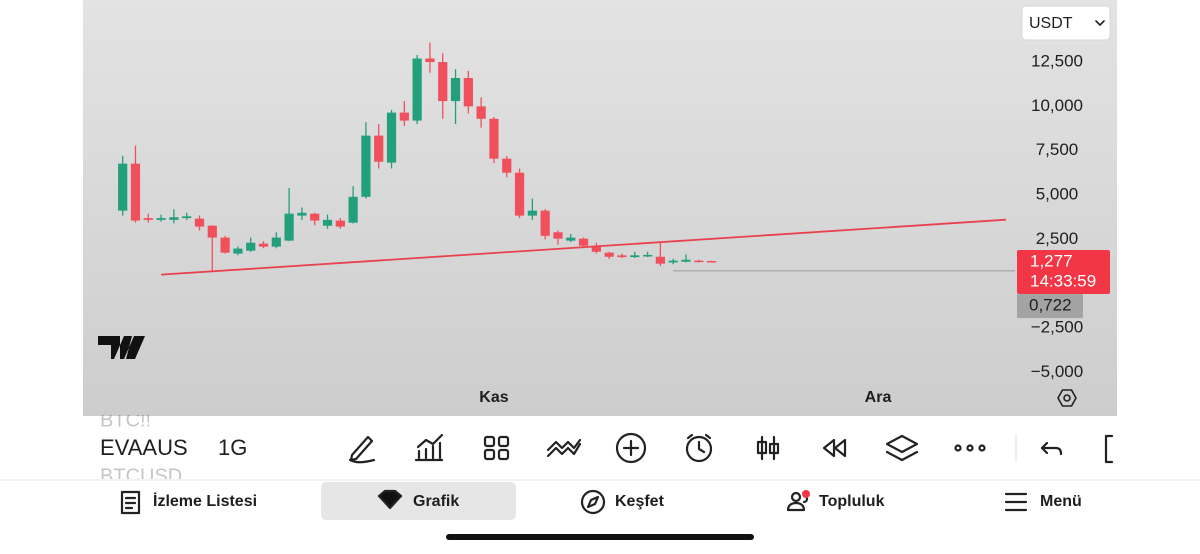 This screenshot has height=554, width=1200. I want to click on notification-dot, so click(806, 494).